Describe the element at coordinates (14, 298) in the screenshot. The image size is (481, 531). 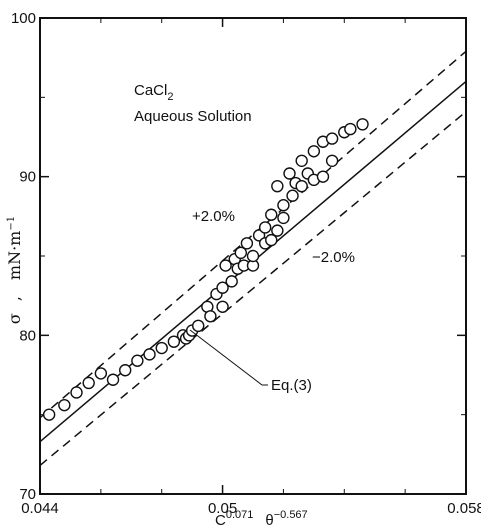
I see `y-label-sep: ,` at that location.